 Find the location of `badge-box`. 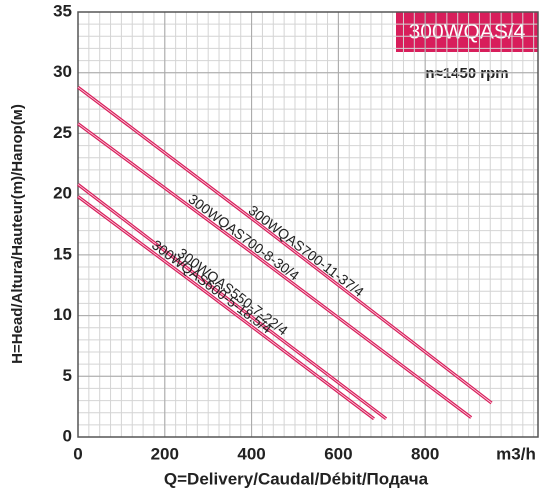

badge-box is located at coordinates (467, 32).